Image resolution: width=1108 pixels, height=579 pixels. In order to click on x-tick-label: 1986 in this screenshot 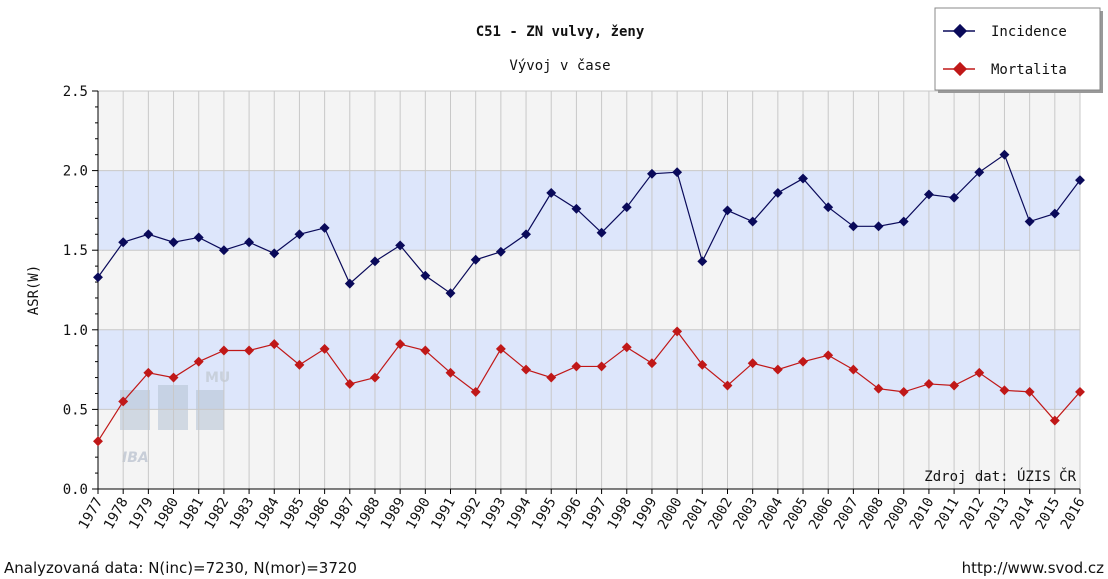, I will do `click(317, 513)`.